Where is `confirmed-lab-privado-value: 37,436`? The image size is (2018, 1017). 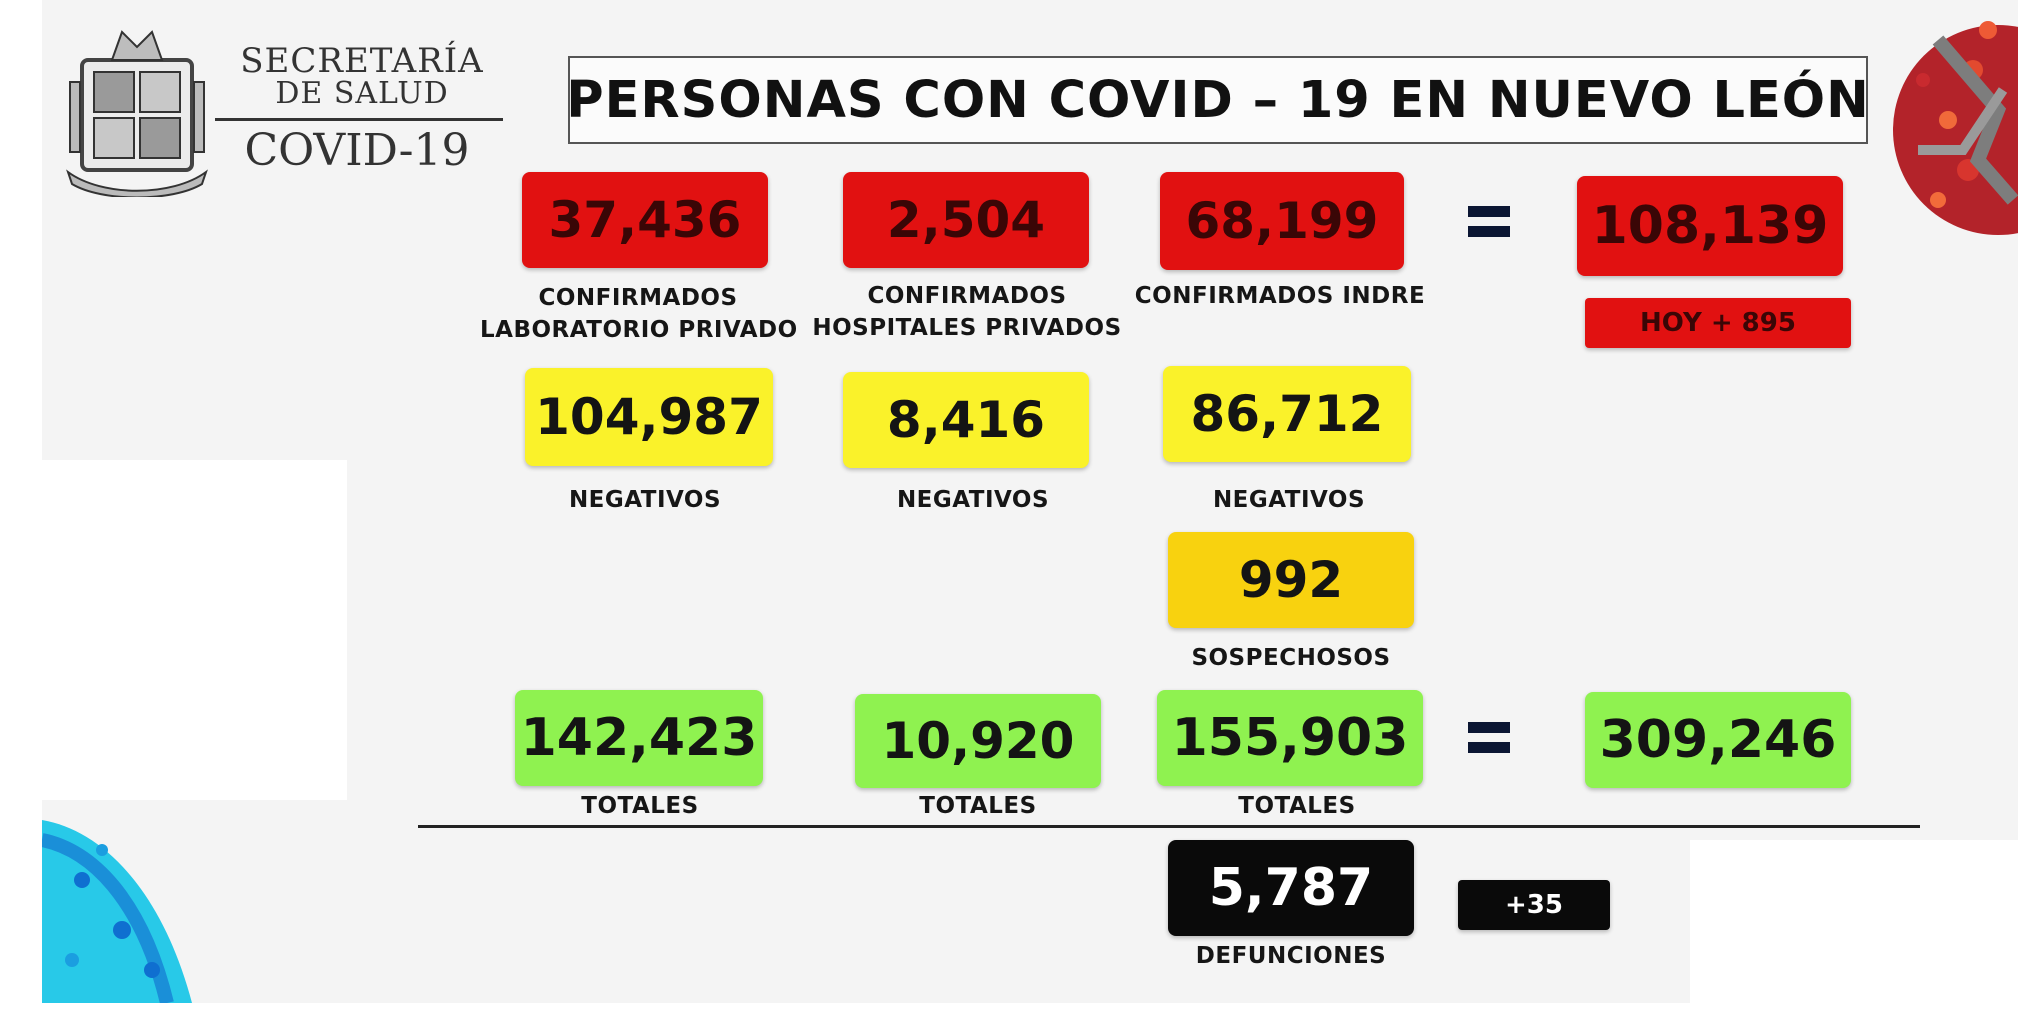 confirmed-lab-privado-value: 37,436 is located at coordinates (645, 220).